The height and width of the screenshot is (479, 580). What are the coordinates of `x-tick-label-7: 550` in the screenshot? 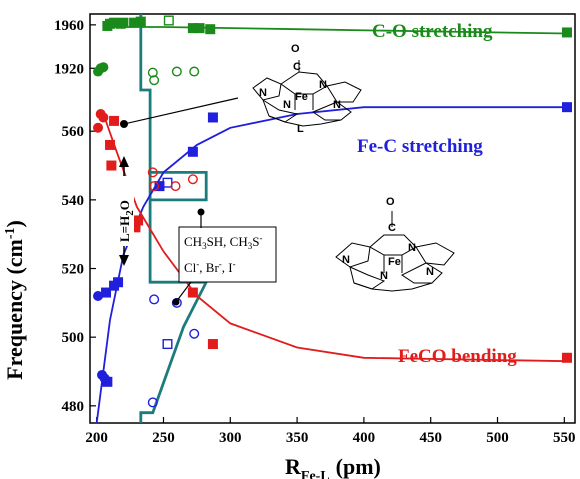 It's located at (564, 438).